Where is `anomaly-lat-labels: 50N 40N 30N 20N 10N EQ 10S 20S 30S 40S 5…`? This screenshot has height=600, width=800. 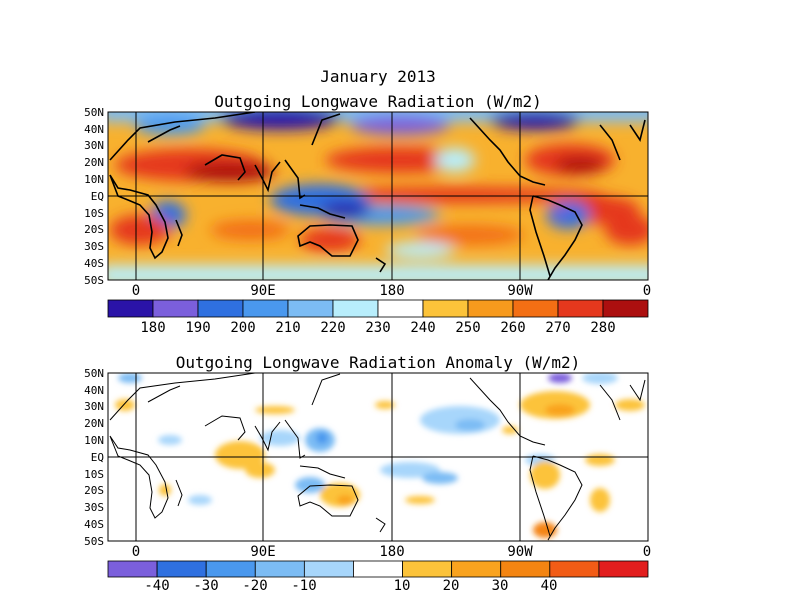 anomaly-lat-labels: 50N 40N 30N 20N 10N EQ 10S 20S 30S 40S 5… is located at coordinates (94, 457).